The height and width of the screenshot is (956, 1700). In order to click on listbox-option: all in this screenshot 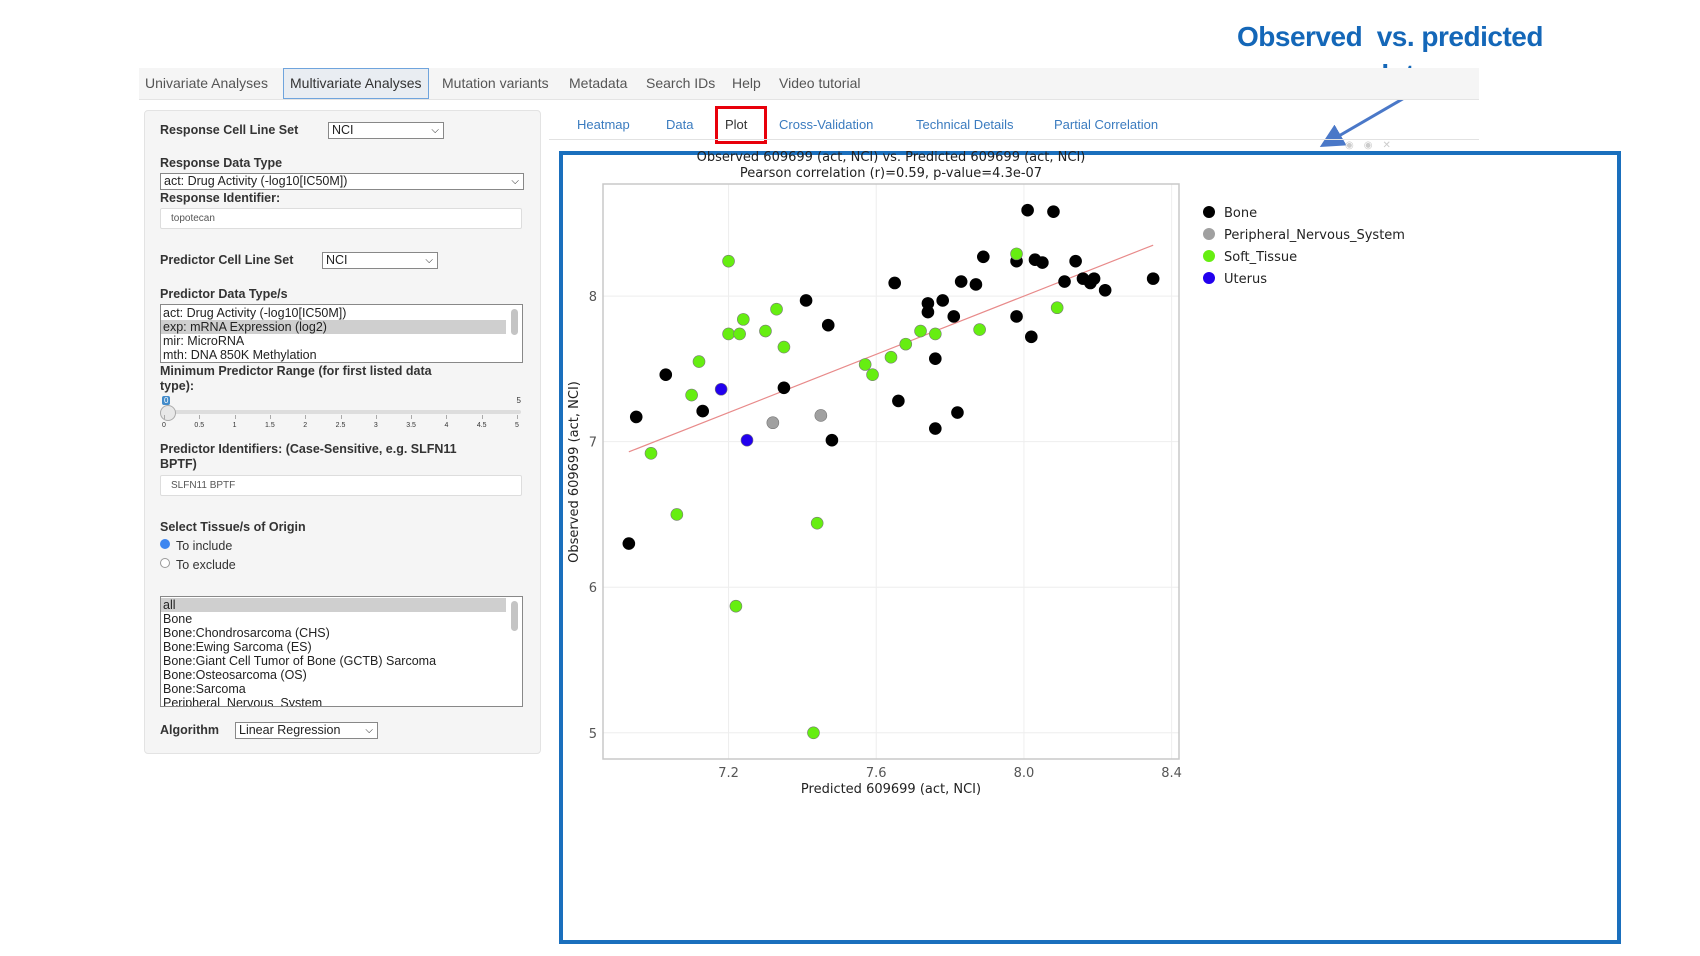, I will do `click(333, 605)`.